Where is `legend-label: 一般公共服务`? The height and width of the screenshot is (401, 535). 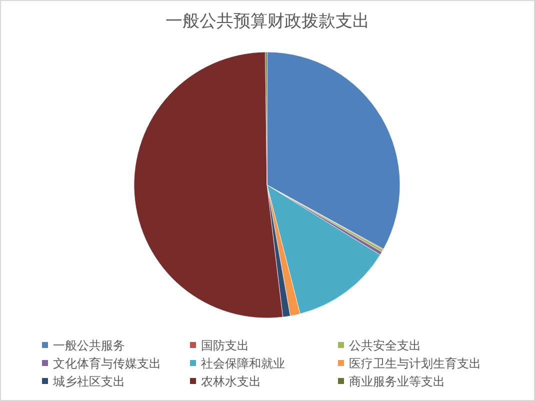
legend-label: 一般公共服务 is located at coordinates (89, 345).